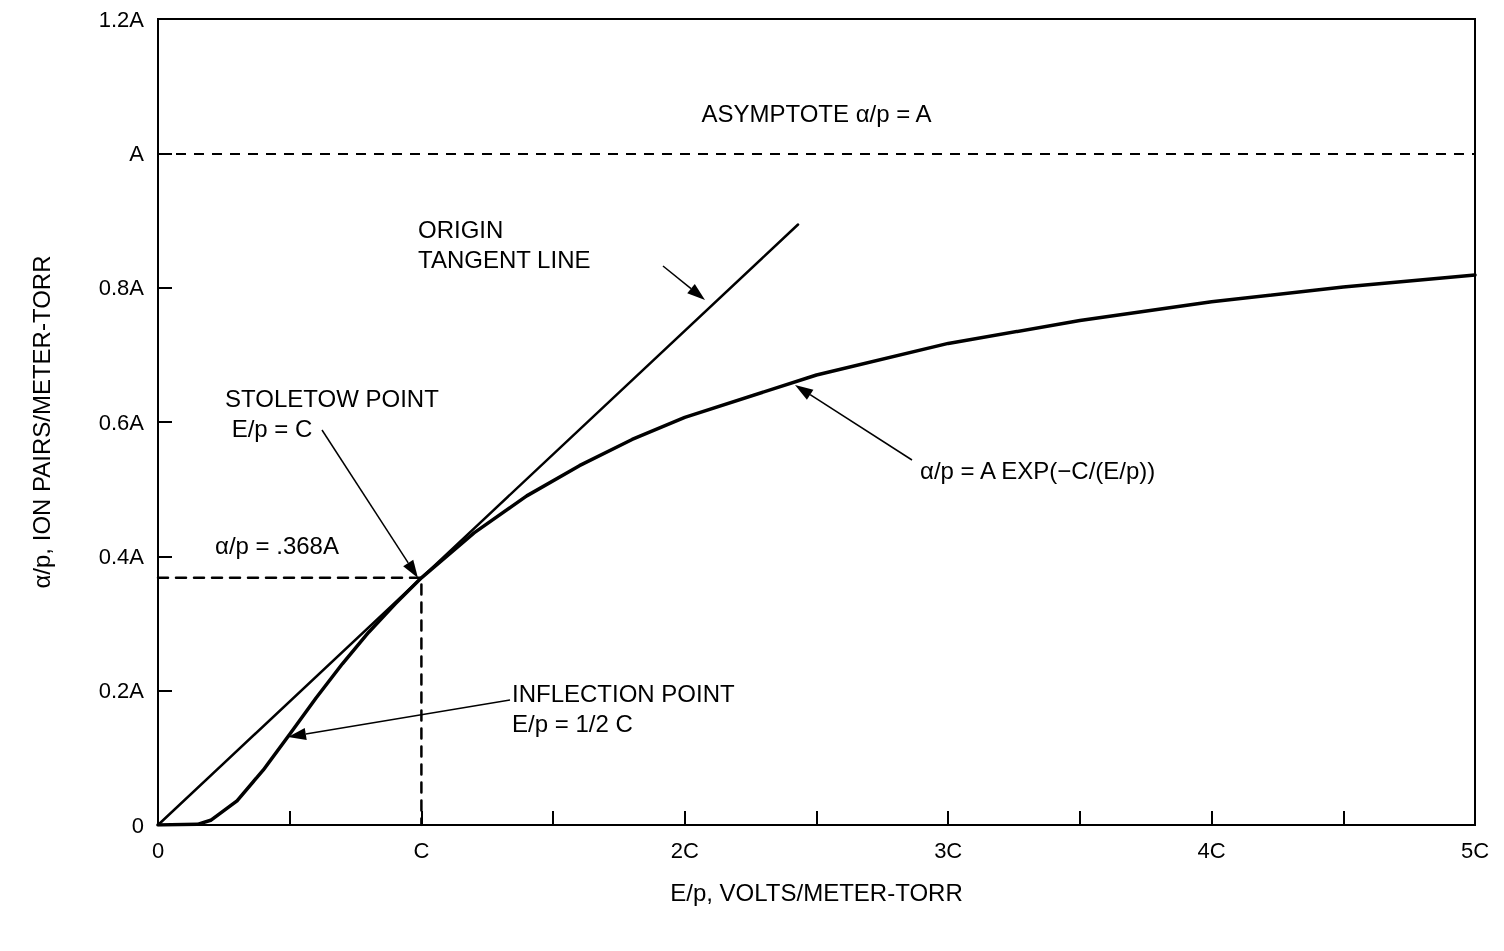 This screenshot has height=951, width=1504. I want to click on x-tick-label: C, so click(421, 850).